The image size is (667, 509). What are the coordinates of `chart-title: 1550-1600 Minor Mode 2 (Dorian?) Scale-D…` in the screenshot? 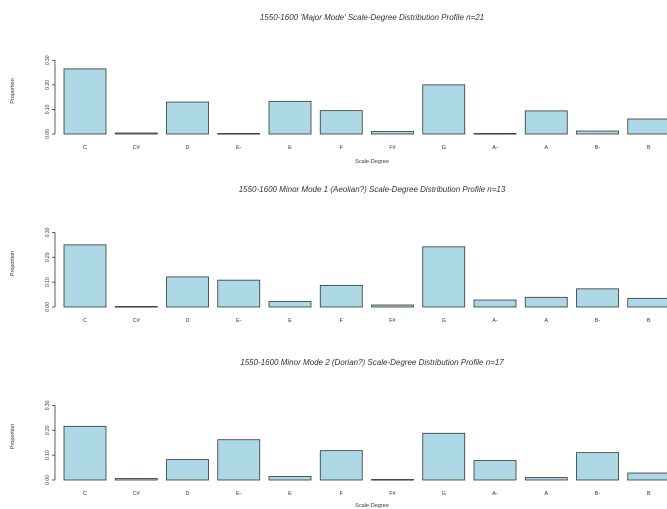 It's located at (372, 362).